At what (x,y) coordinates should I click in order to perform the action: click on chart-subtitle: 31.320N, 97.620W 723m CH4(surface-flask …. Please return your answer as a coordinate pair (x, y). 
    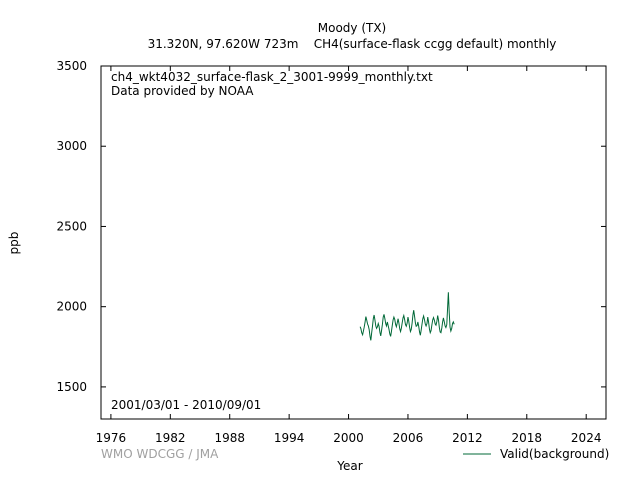
    Looking at the image, I should click on (352, 44).